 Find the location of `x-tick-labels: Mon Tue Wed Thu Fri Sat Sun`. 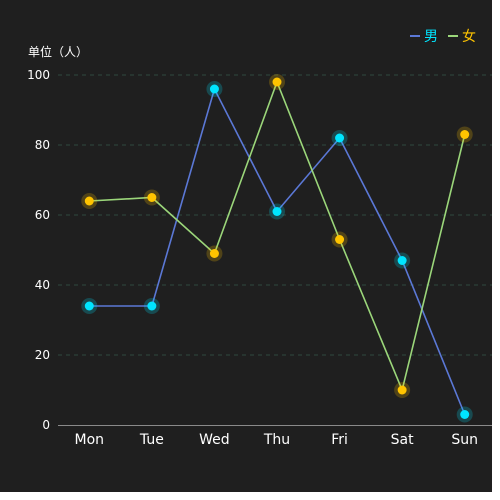

x-tick-labels: Mon Tue Wed Thu Fri Sat Sun is located at coordinates (277, 440).